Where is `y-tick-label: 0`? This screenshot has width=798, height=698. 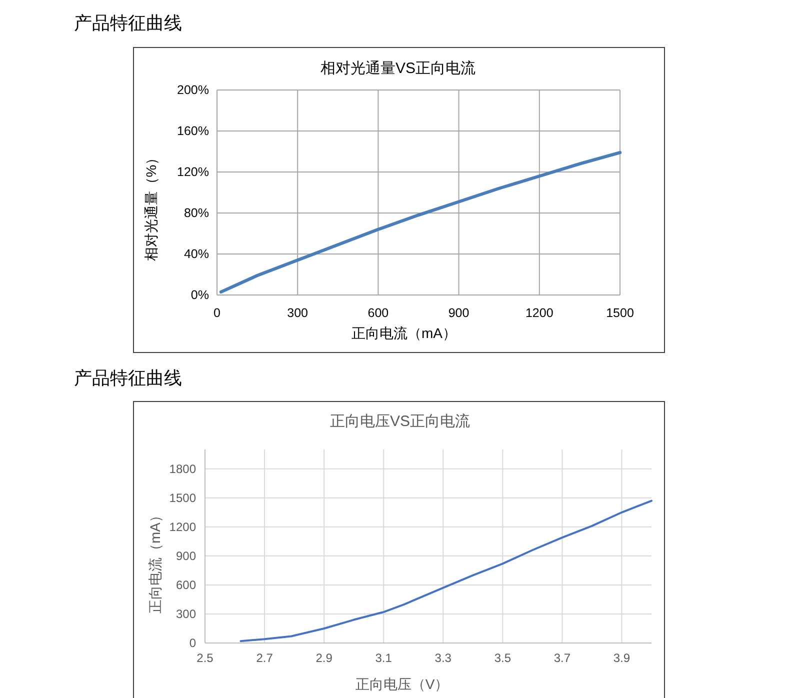
y-tick-label: 0 is located at coordinates (192, 643).